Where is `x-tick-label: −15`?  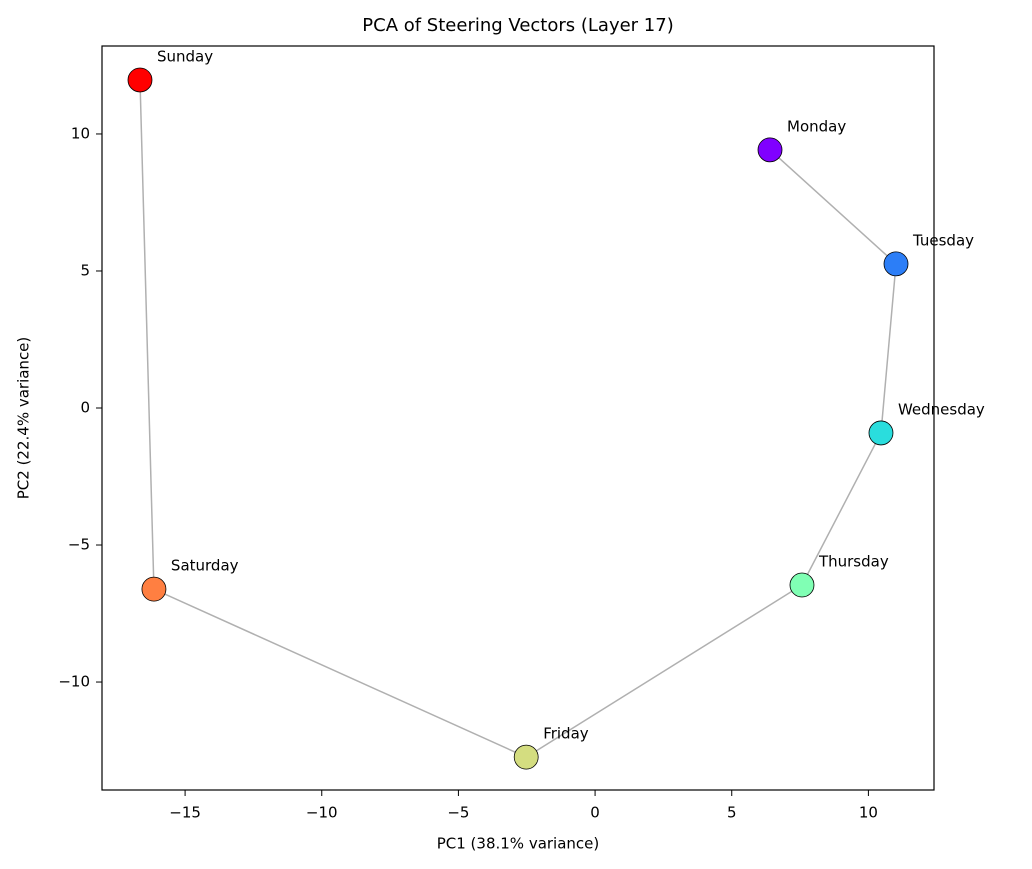 x-tick-label: −15 is located at coordinates (185, 813).